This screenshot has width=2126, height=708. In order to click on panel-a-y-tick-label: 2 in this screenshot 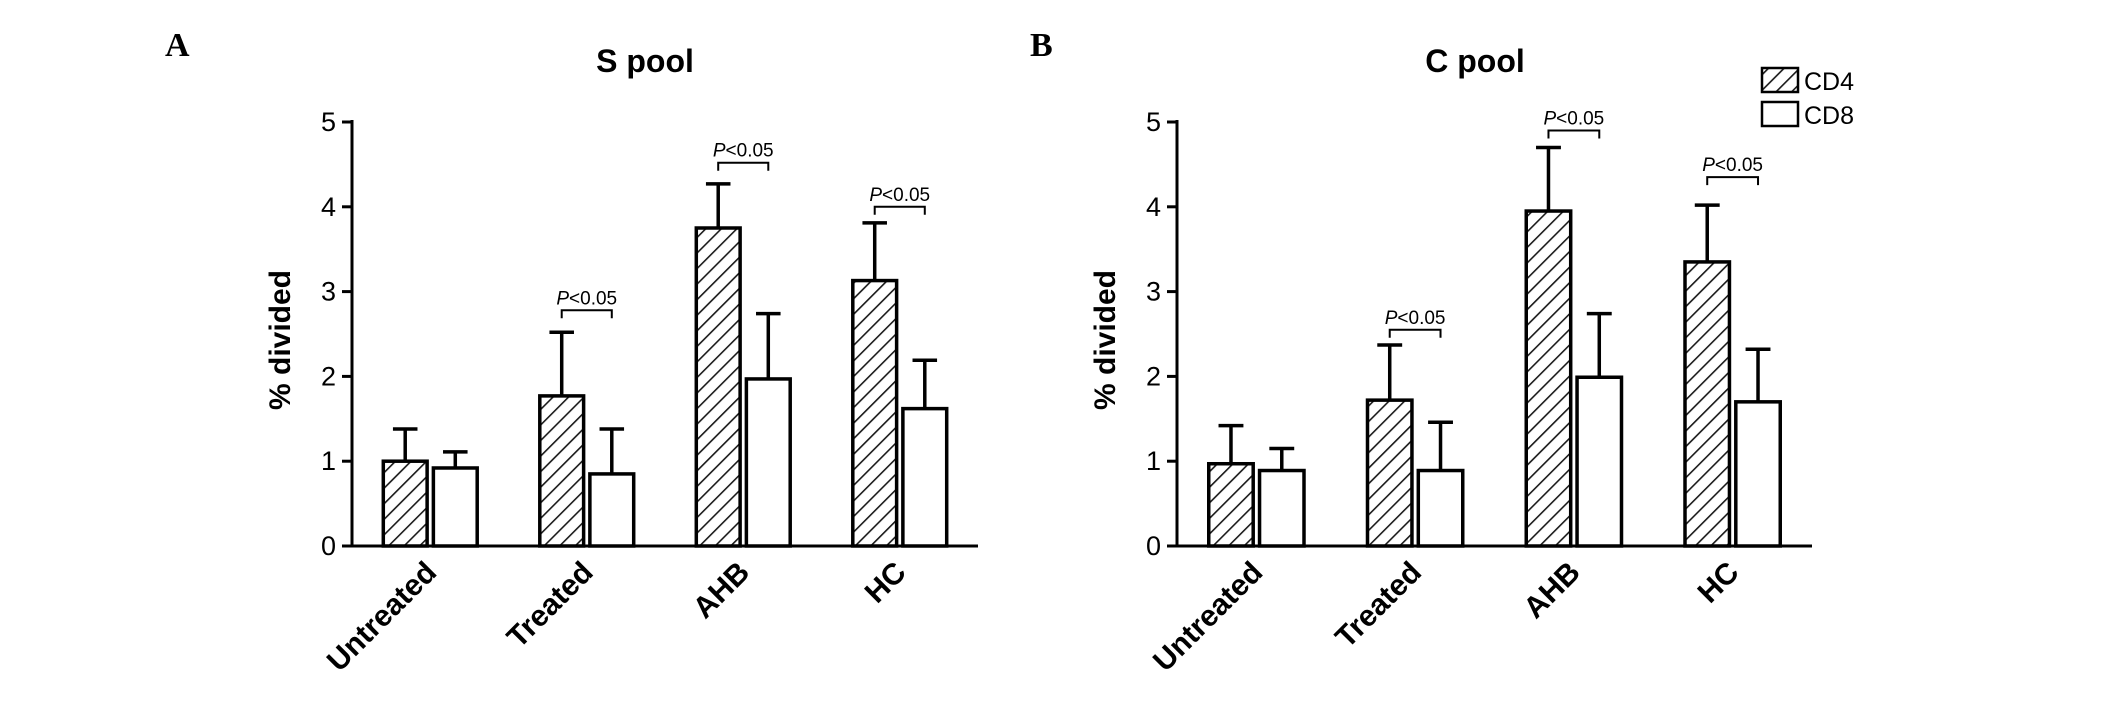, I will do `click(328, 376)`.